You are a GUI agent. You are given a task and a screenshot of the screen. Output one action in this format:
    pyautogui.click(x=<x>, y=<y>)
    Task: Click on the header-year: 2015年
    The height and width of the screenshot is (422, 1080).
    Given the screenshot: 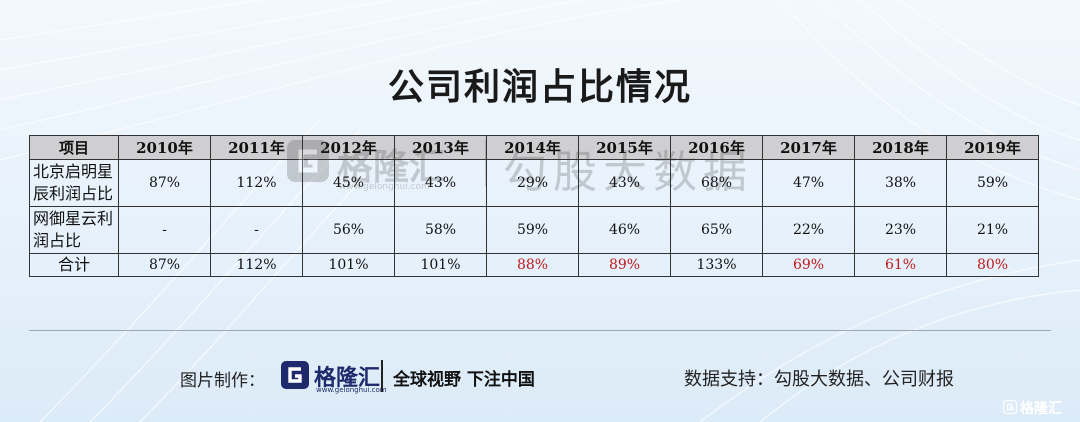 What is the action you would take?
    pyautogui.click(x=624, y=147)
    